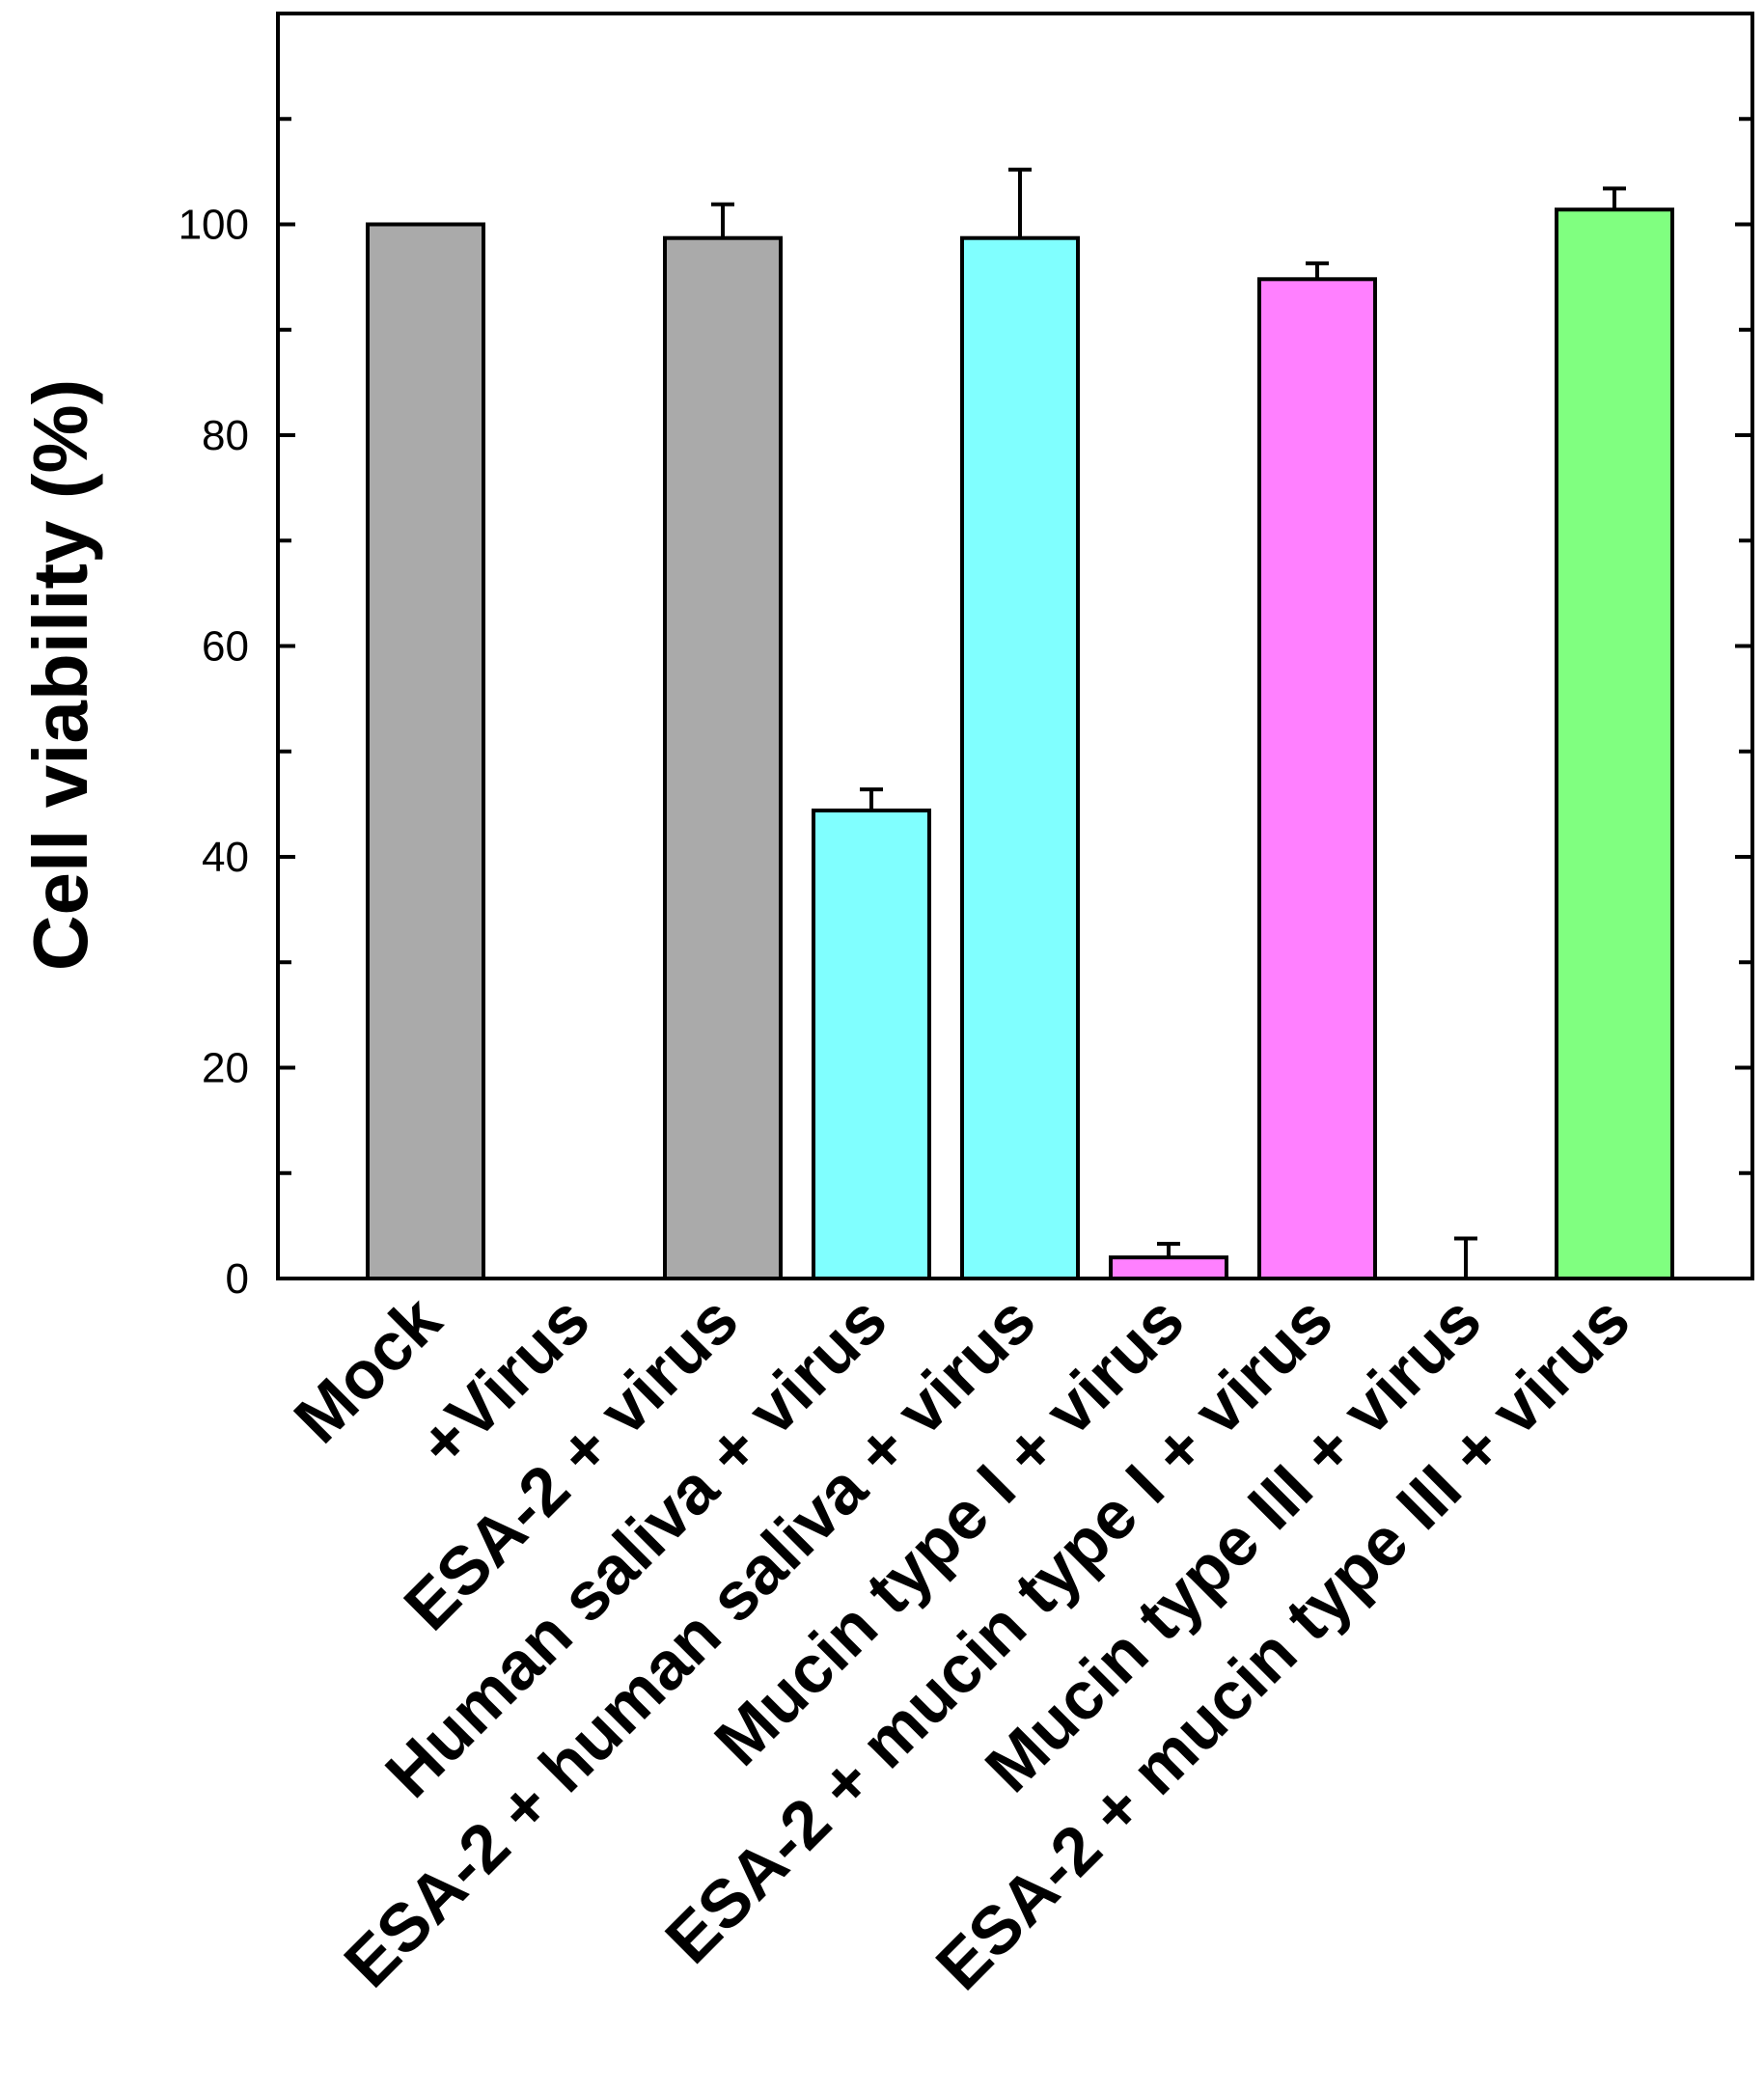 The image size is (1764, 2090). What do you see at coordinates (225, 647) in the screenshot?
I see `y-tick-label: 60` at bounding box center [225, 647].